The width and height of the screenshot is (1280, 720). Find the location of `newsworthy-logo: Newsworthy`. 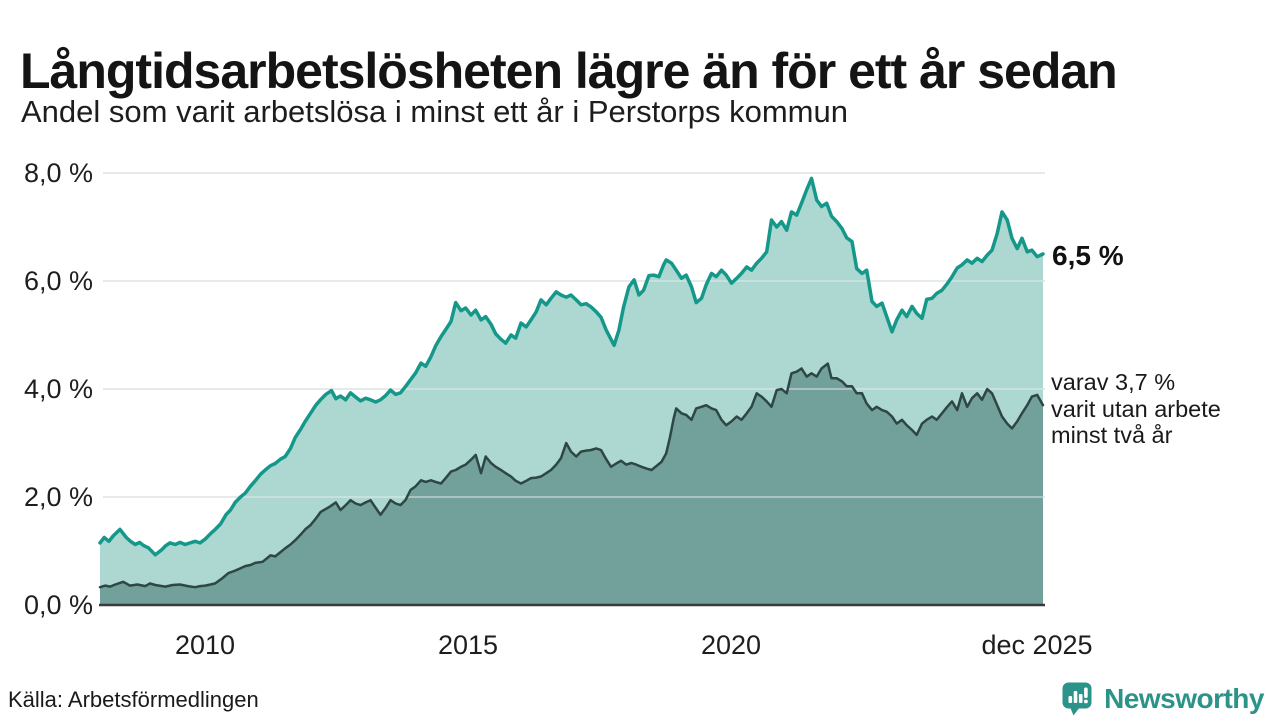

newsworthy-logo: Newsworthy is located at coordinates (1162, 698).